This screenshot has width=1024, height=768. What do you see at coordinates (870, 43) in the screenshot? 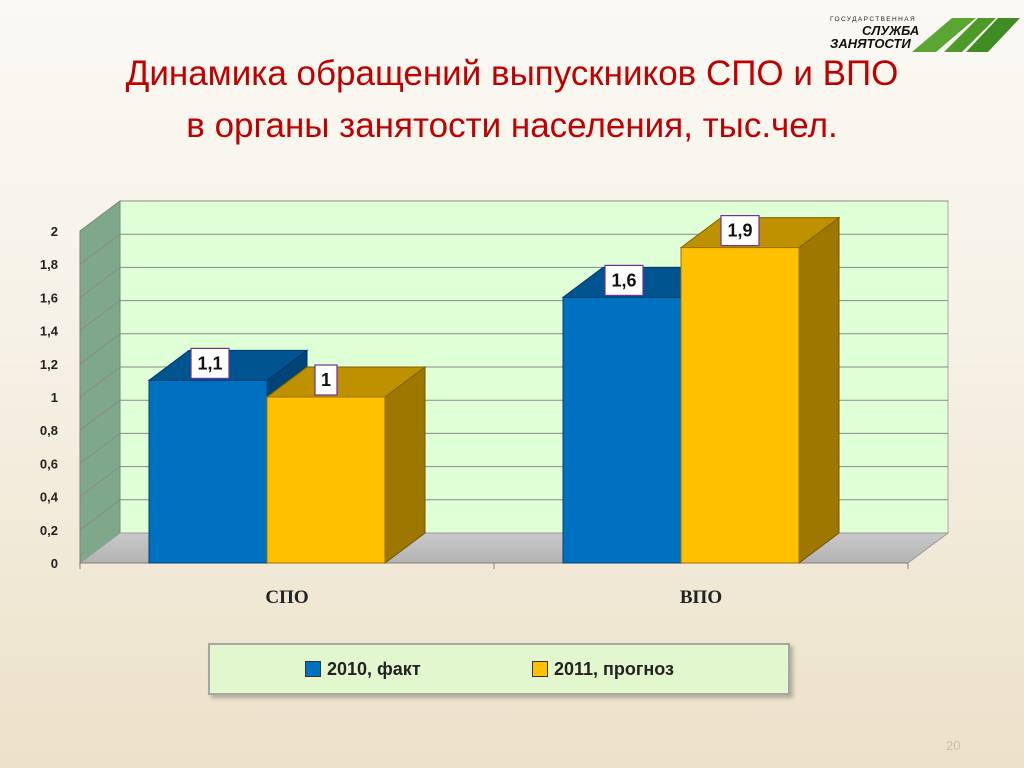
I see `logo-line-3: ЗАНЯТОСТИ` at bounding box center [870, 43].